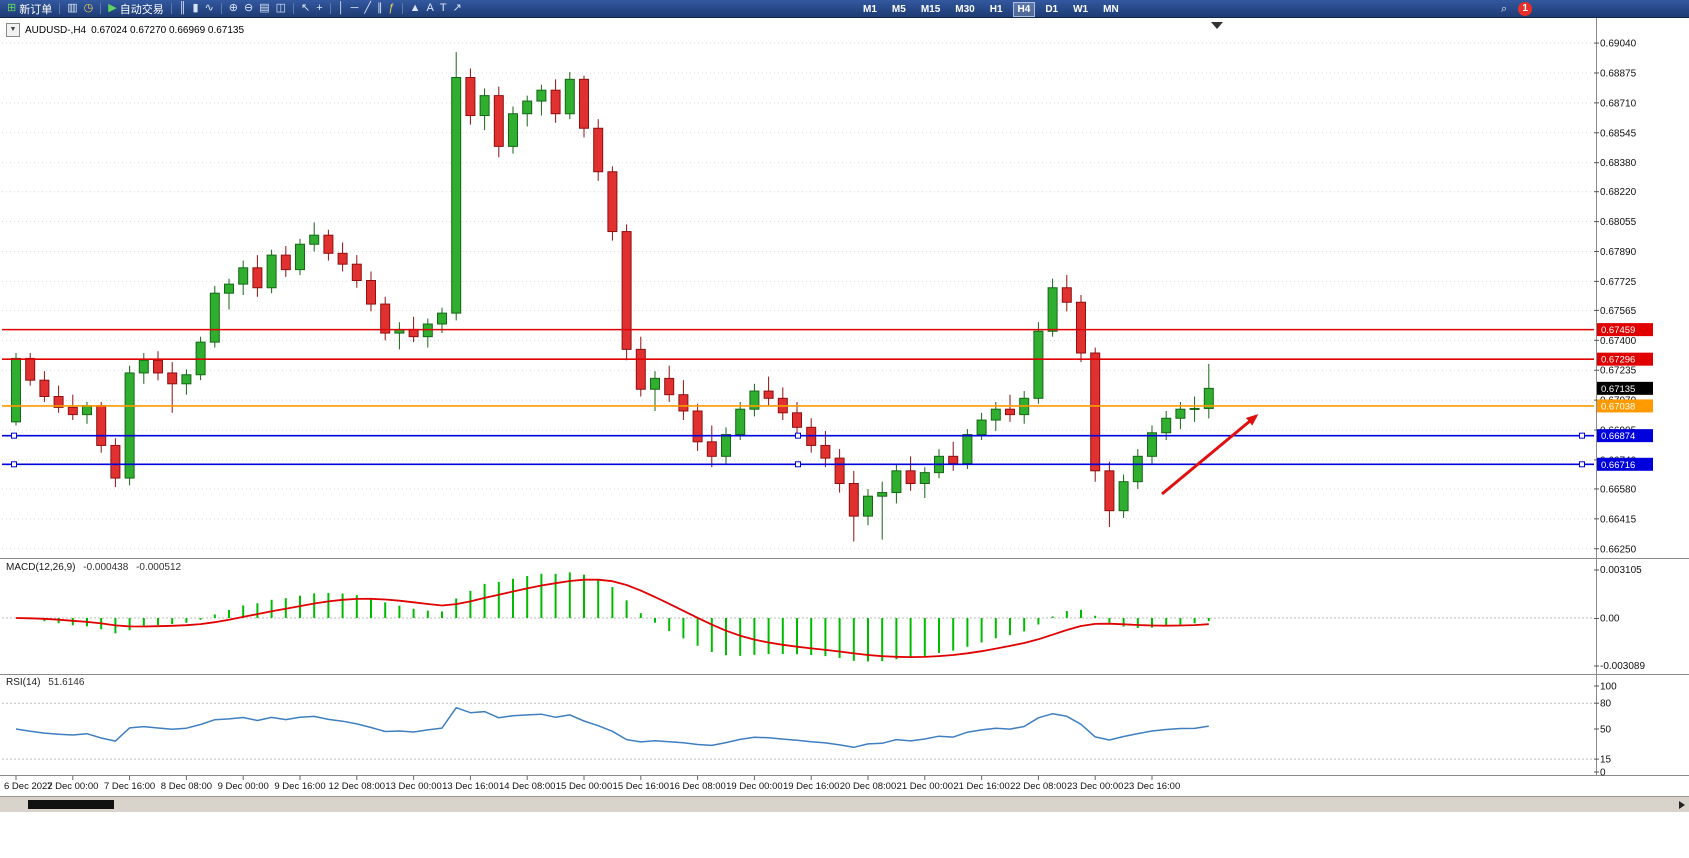 The image size is (1689, 858). I want to click on price-axis-label: 0.68710, so click(1618, 103).